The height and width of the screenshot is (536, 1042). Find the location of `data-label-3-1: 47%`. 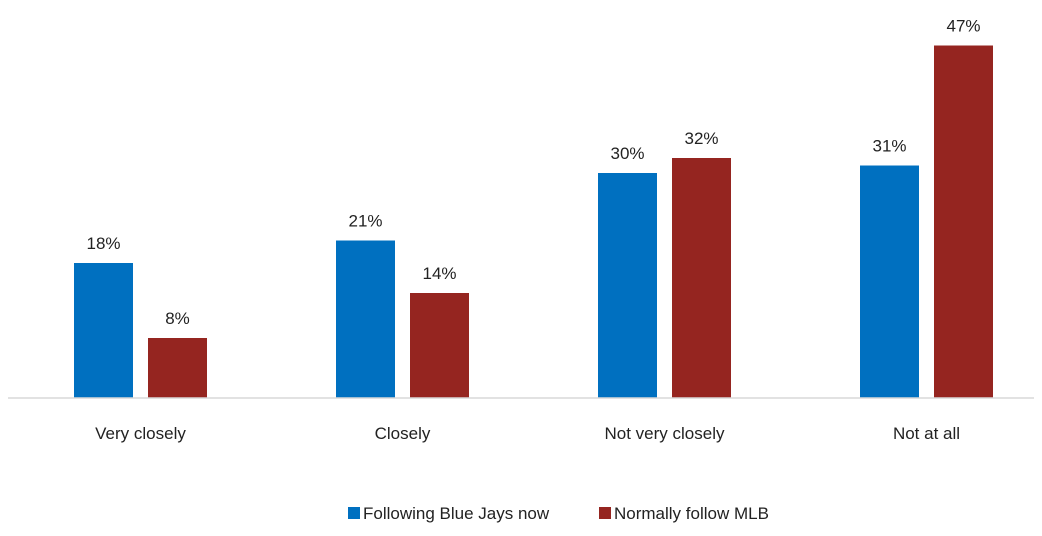

data-label-3-1: 47% is located at coordinates (963, 26).